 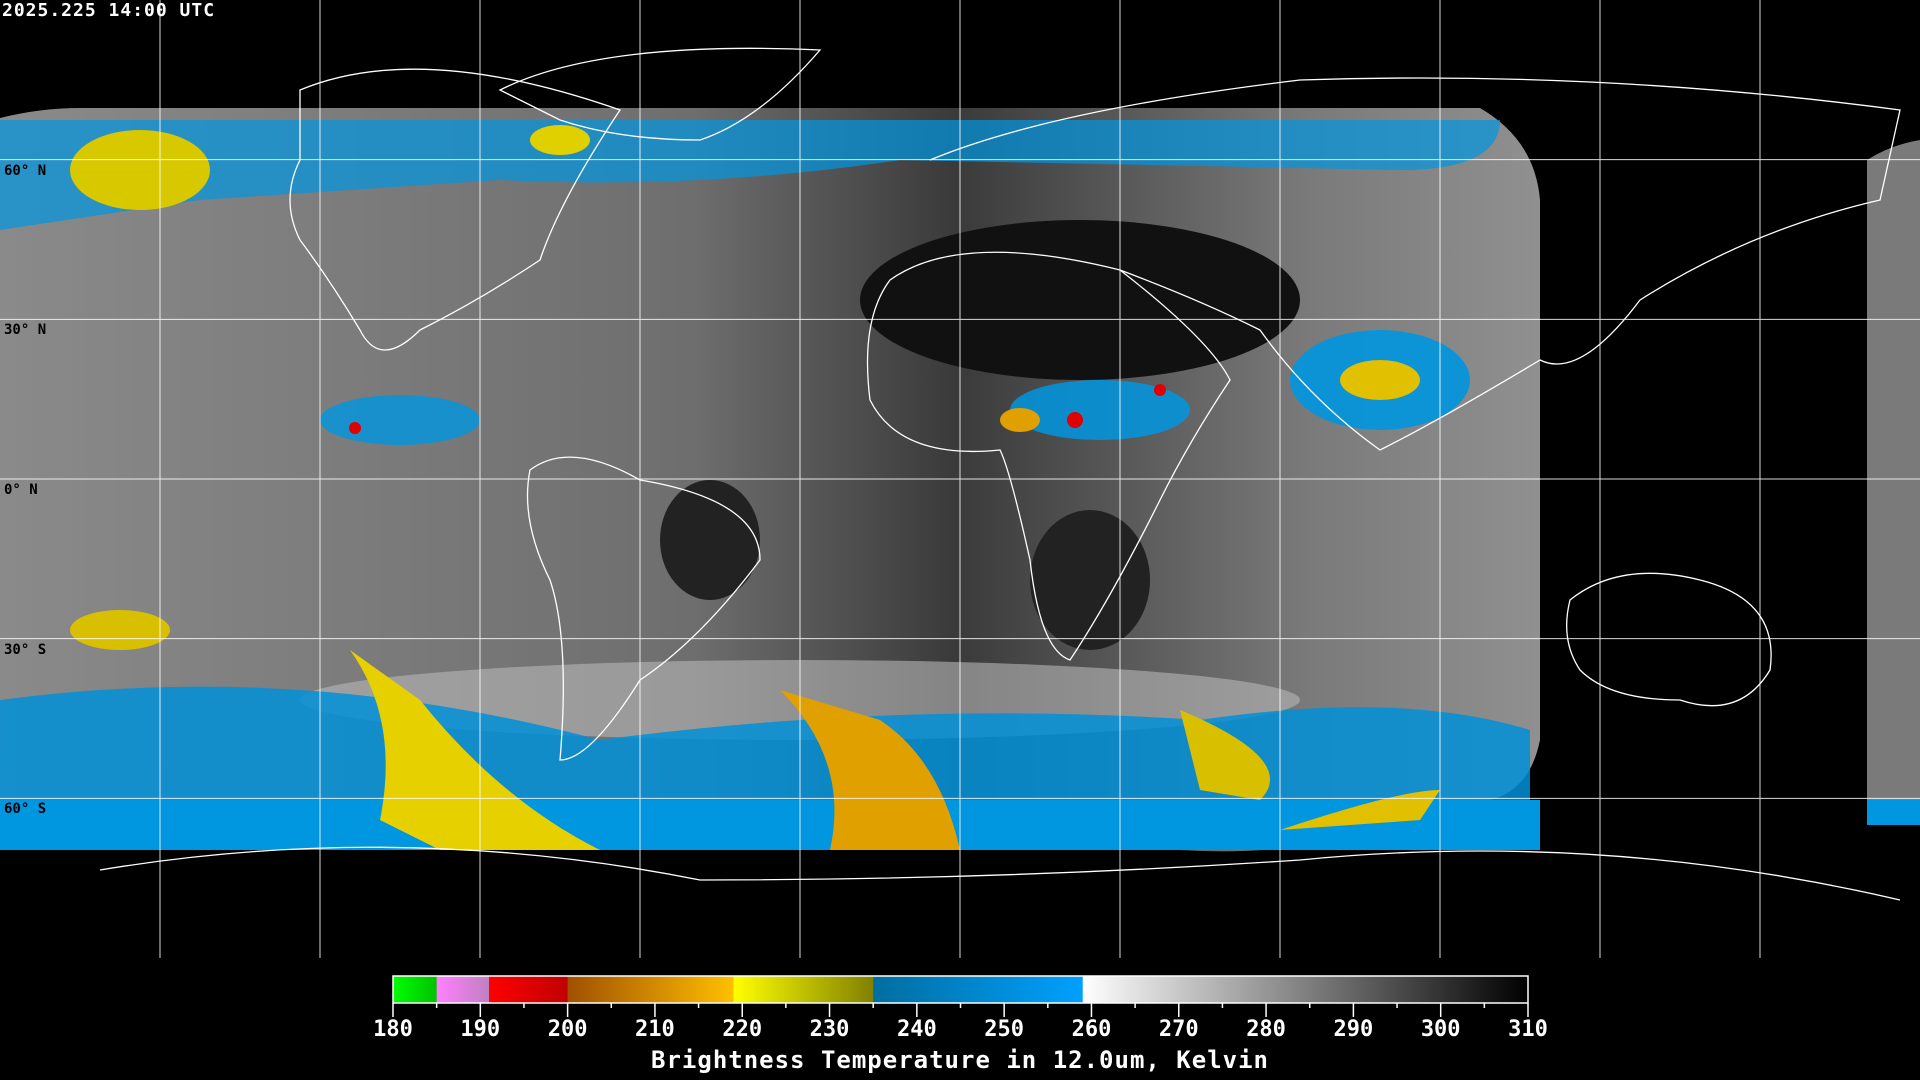 I want to click on colorbar-tick-label: 300, so click(x=1441, y=1029).